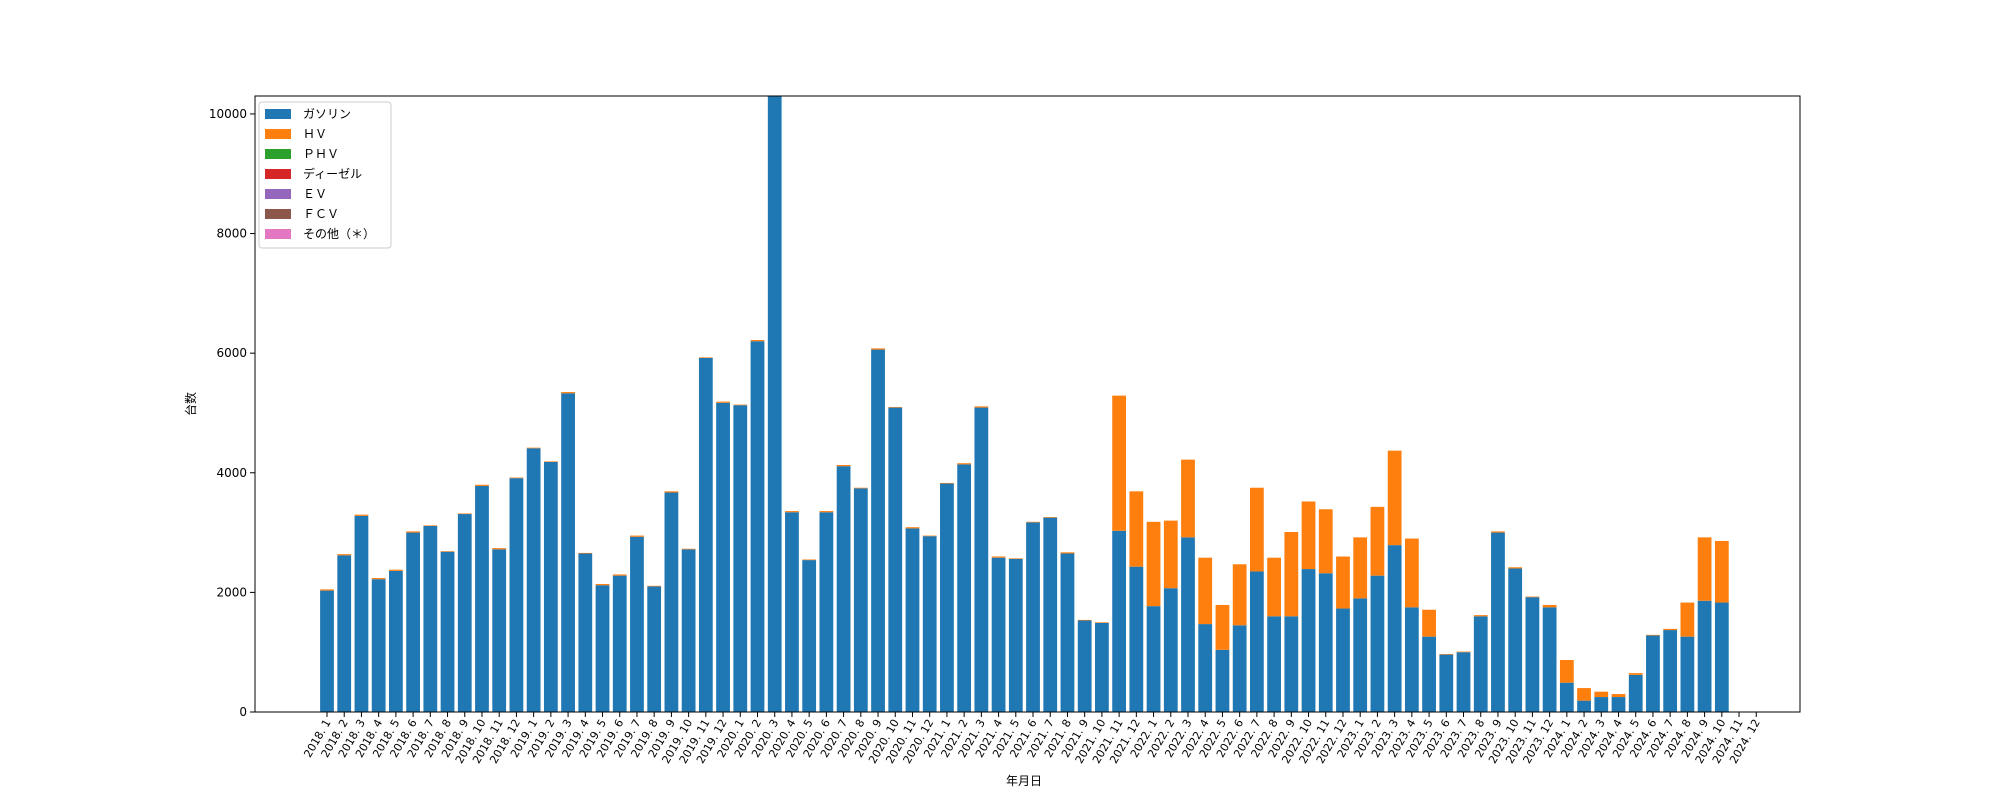 Image resolution: width=2000 pixels, height=804 pixels. What do you see at coordinates (327, 114) in the screenshot?
I see `legend-label: ガソリン` at bounding box center [327, 114].